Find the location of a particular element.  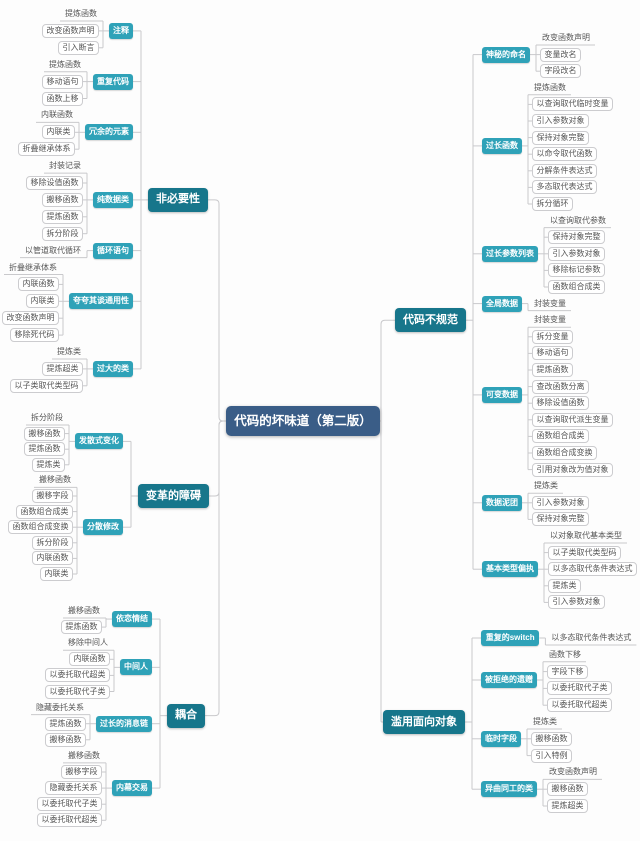

leaf-topic-node: 函数组合成变换 is located at coordinates (40, 527).